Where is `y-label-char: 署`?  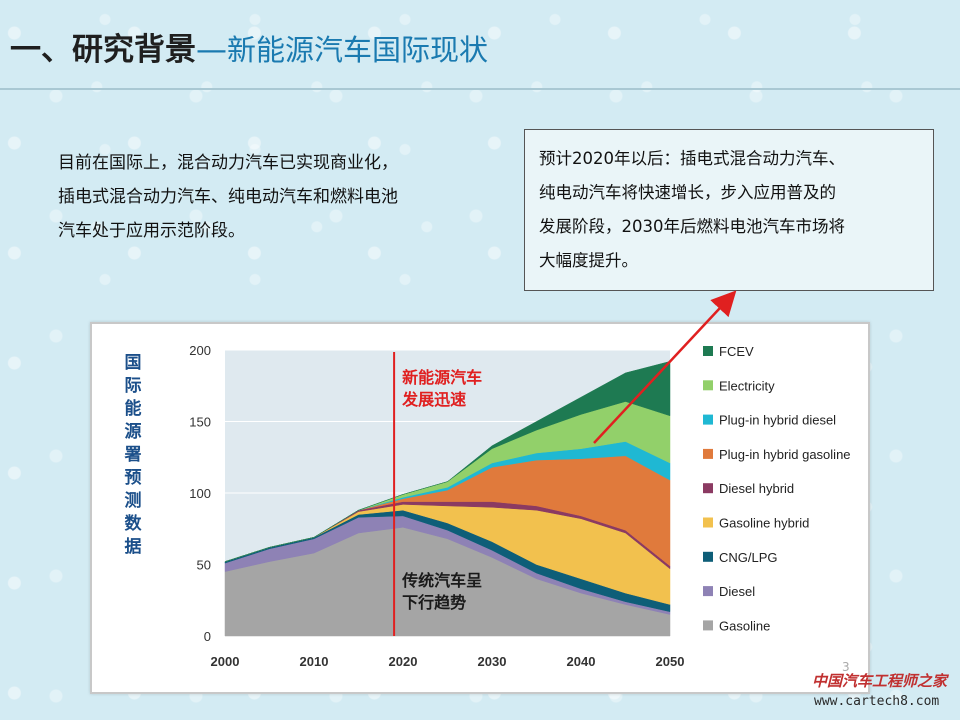
y-label-char: 署 is located at coordinates (133, 455).